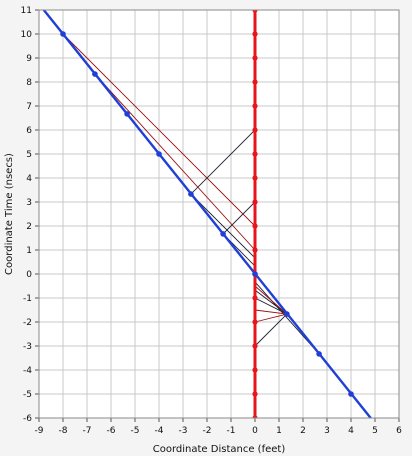 Image resolution: width=412 pixels, height=456 pixels. I want to click on y-tick-label: -5, so click(27, 395).